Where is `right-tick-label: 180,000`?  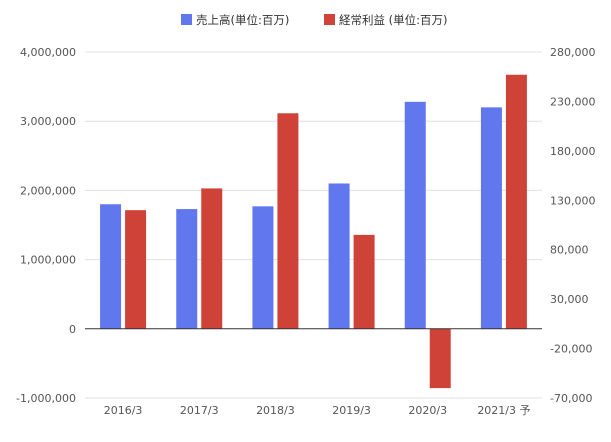
right-tick-label: 180,000 is located at coordinates (573, 151).